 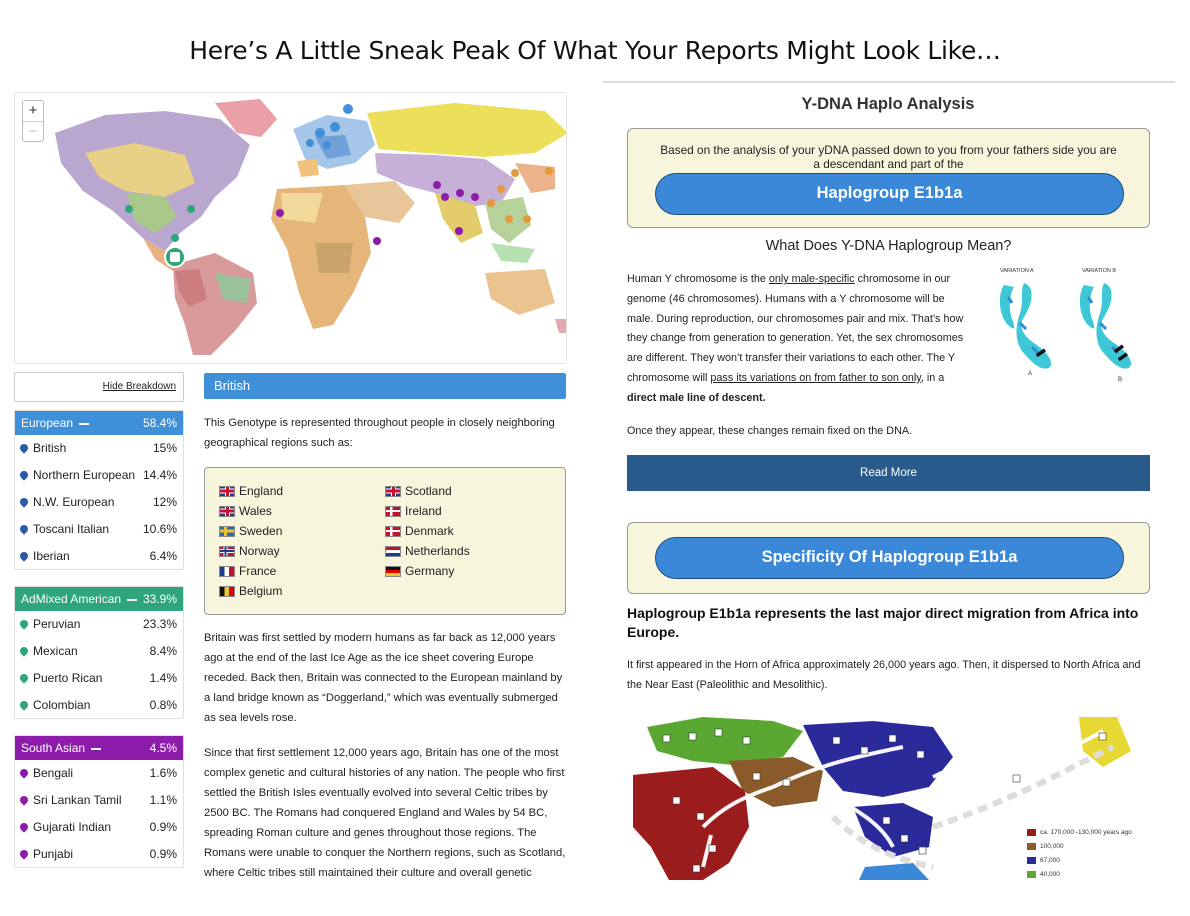 What do you see at coordinates (1120, 380) in the screenshot?
I see `label-b: B` at bounding box center [1120, 380].